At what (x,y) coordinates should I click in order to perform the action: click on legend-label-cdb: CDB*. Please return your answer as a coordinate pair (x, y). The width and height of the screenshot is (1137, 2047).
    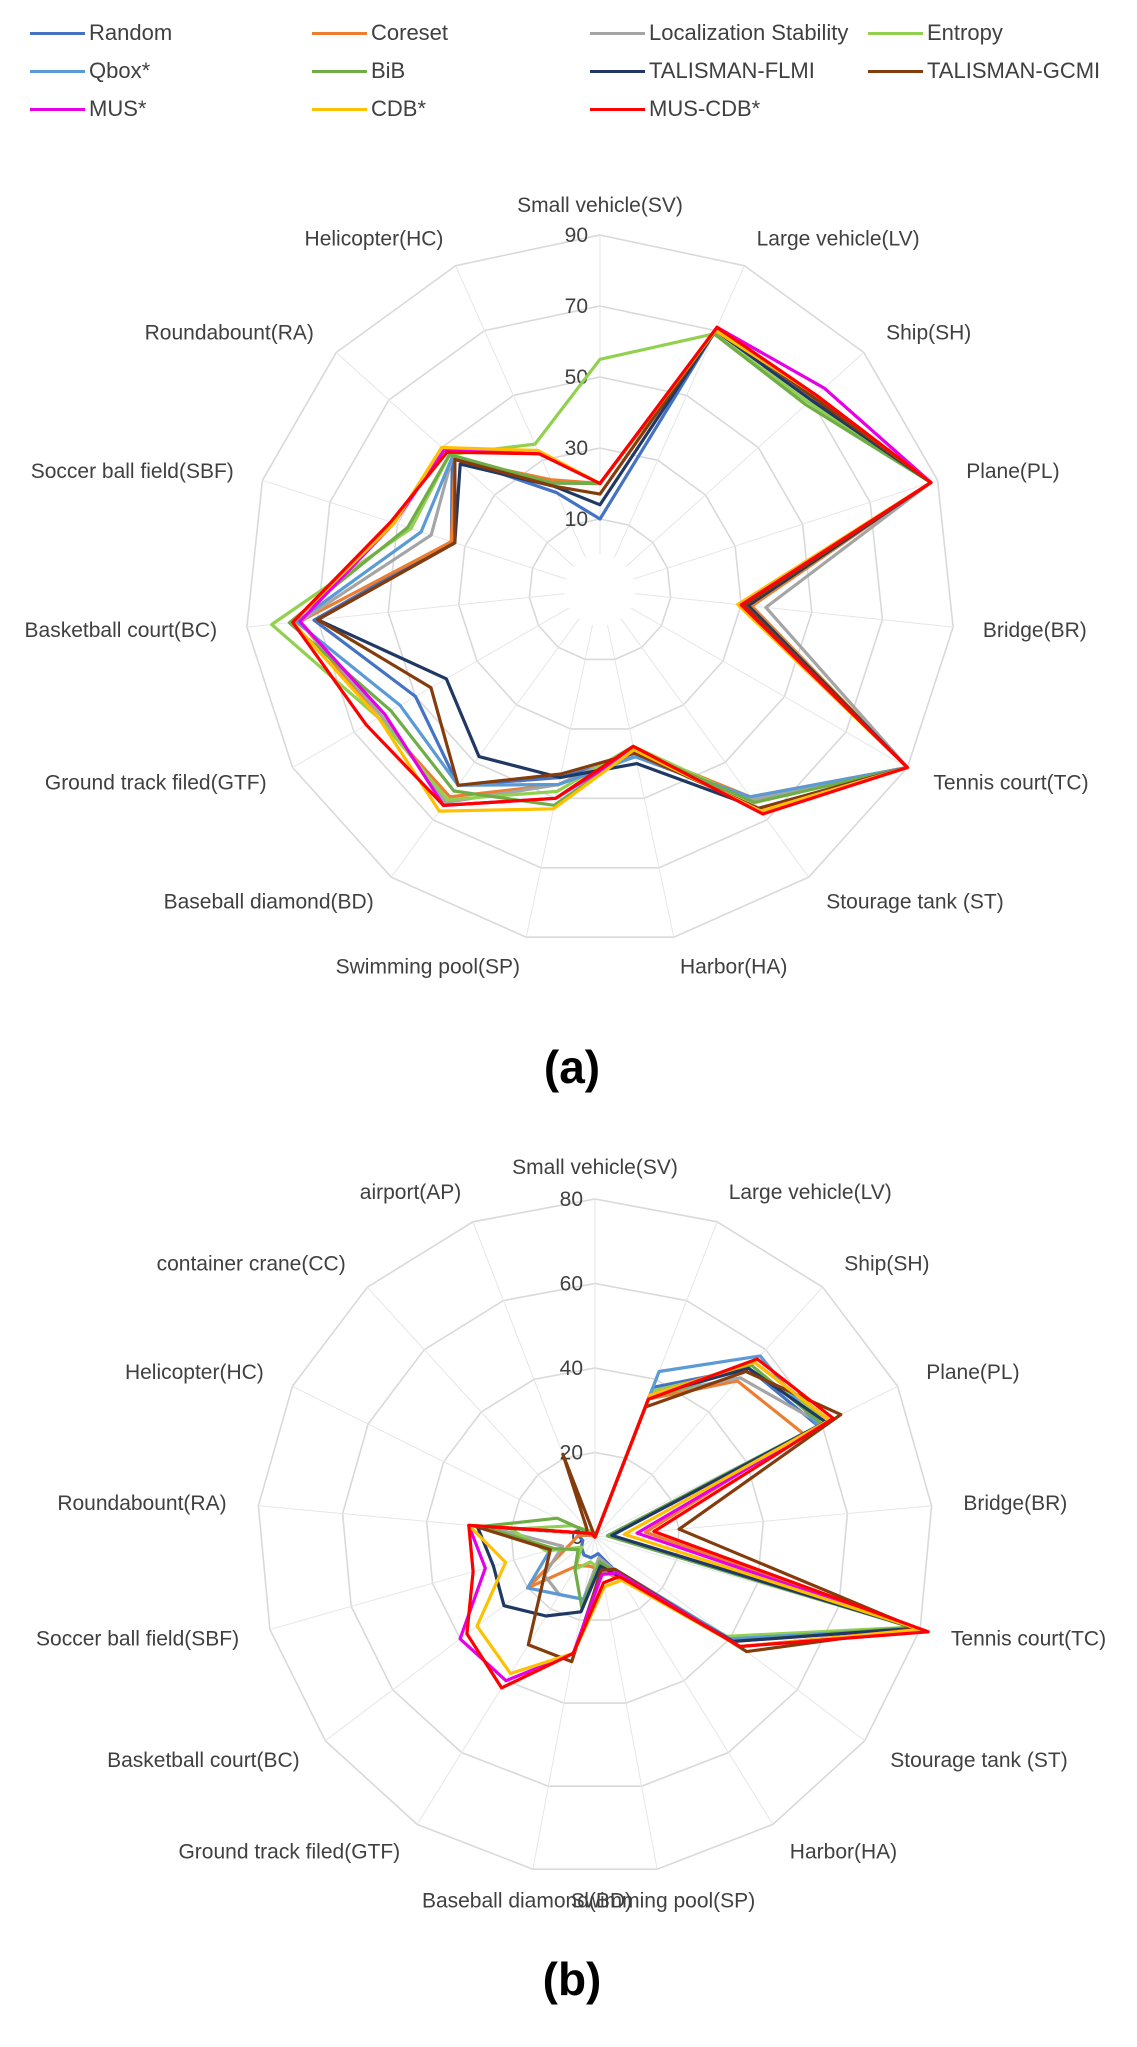
    Looking at the image, I should click on (399, 108).